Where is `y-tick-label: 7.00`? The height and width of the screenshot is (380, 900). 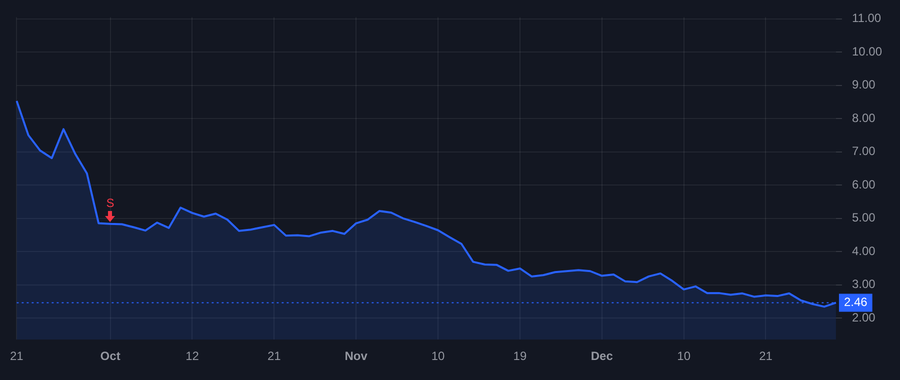 y-tick-label: 7.00 is located at coordinates (864, 151).